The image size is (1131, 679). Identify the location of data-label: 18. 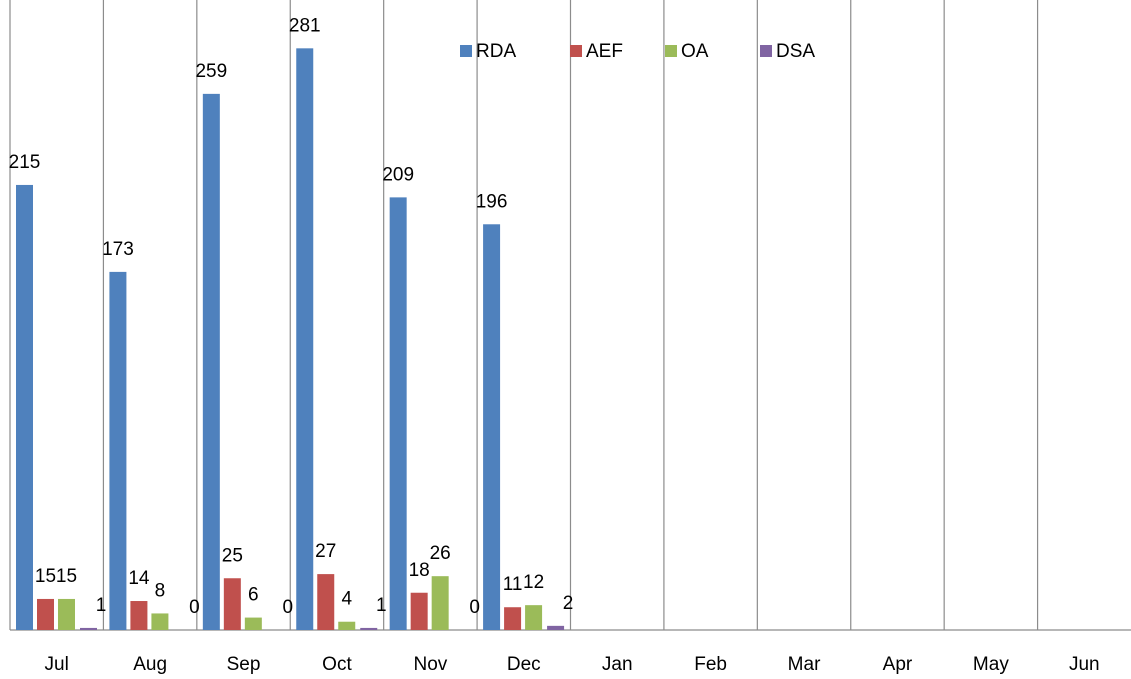
(419, 570).